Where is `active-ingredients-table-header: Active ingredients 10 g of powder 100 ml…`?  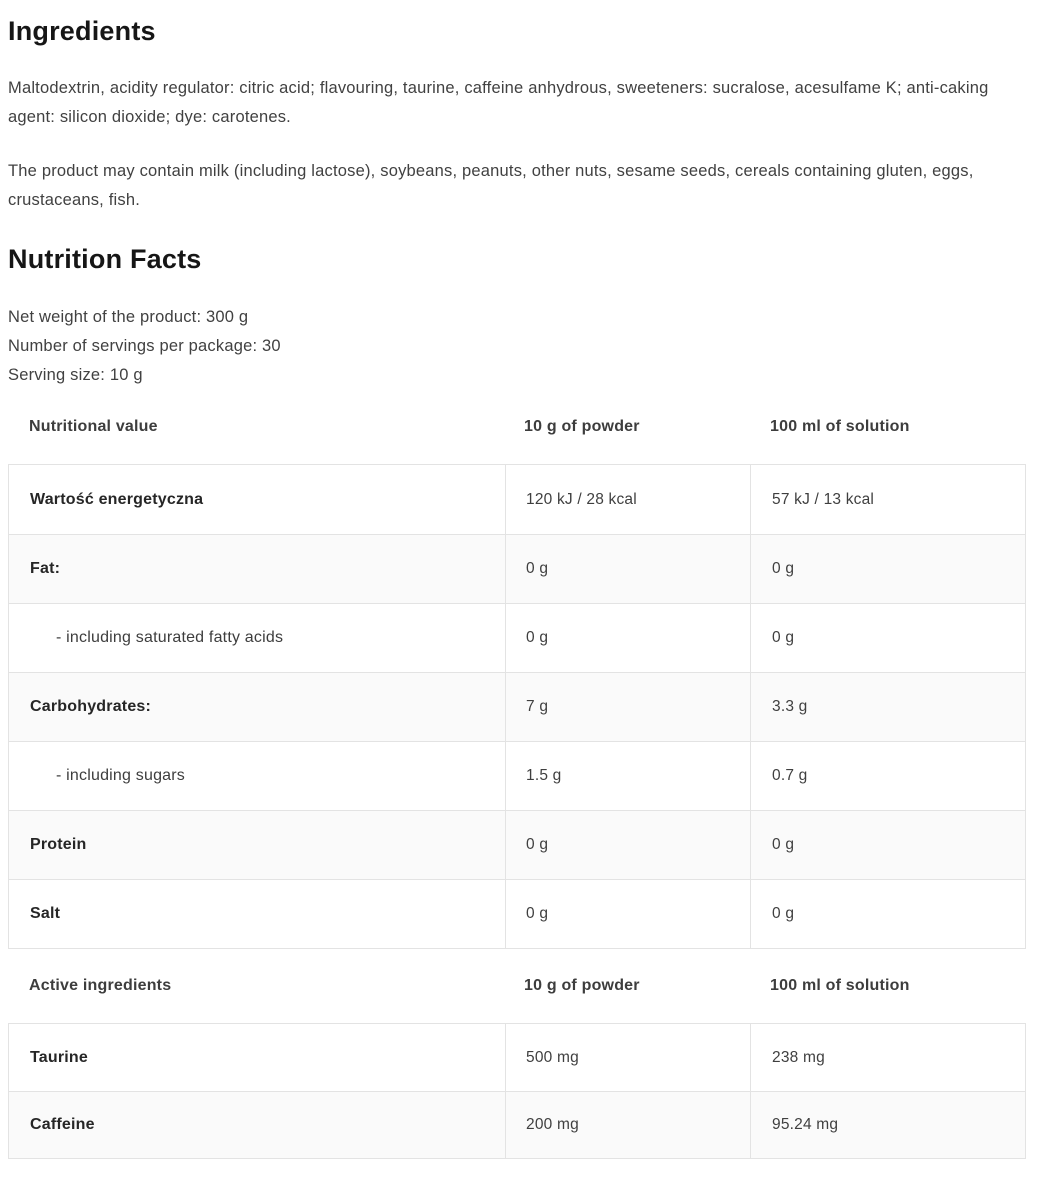
active-ingredients-table-header: Active ingredients 10 g of powder 100 ml… is located at coordinates (520, 986).